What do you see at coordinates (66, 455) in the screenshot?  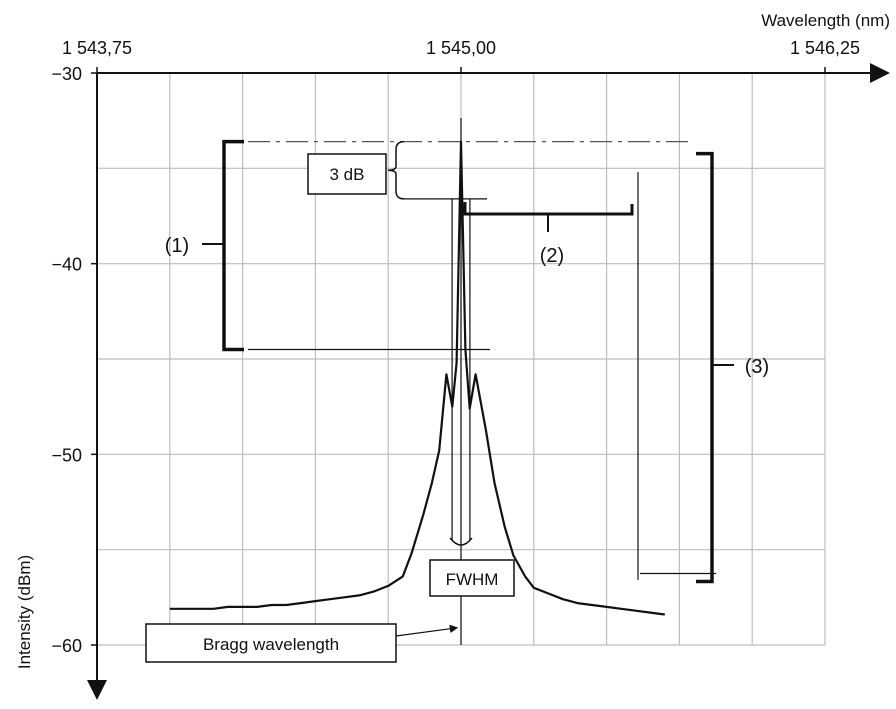 I see `y-tick-label: −50` at bounding box center [66, 455].